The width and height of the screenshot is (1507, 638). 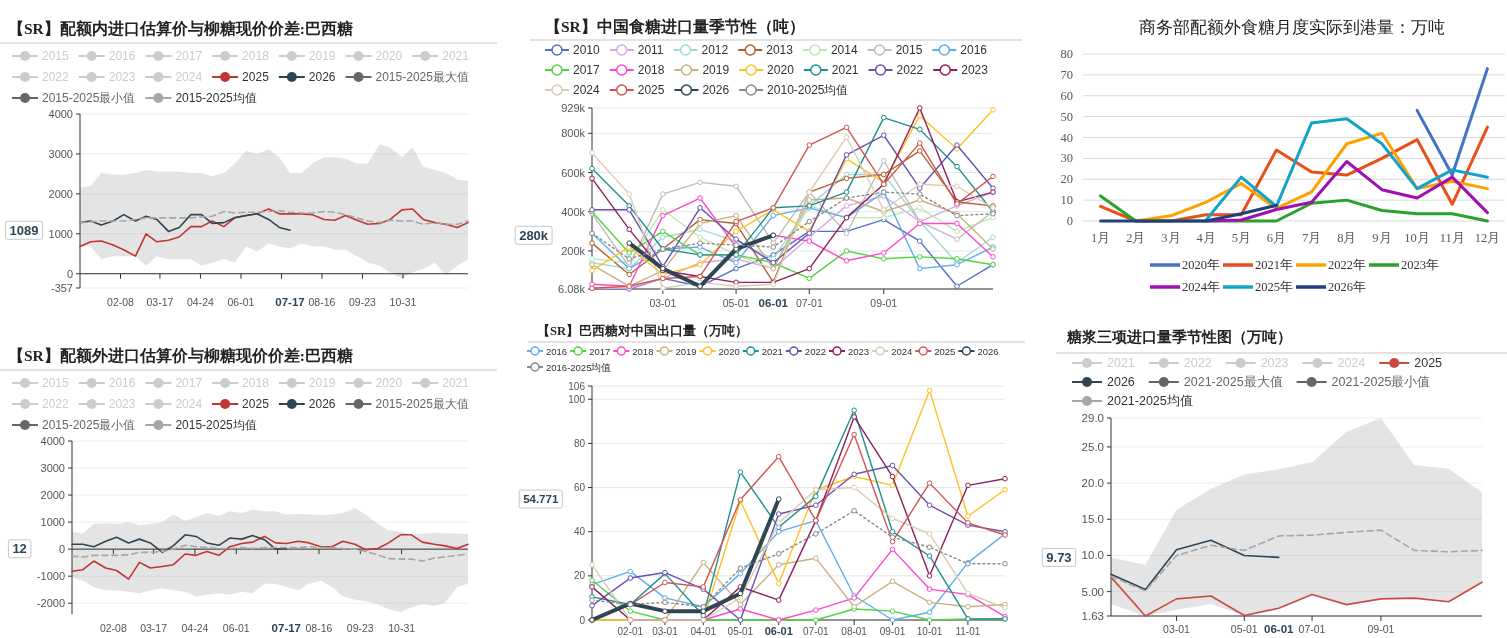 I want to click on y-tick-label: 29.0, so click(x=1092, y=418).